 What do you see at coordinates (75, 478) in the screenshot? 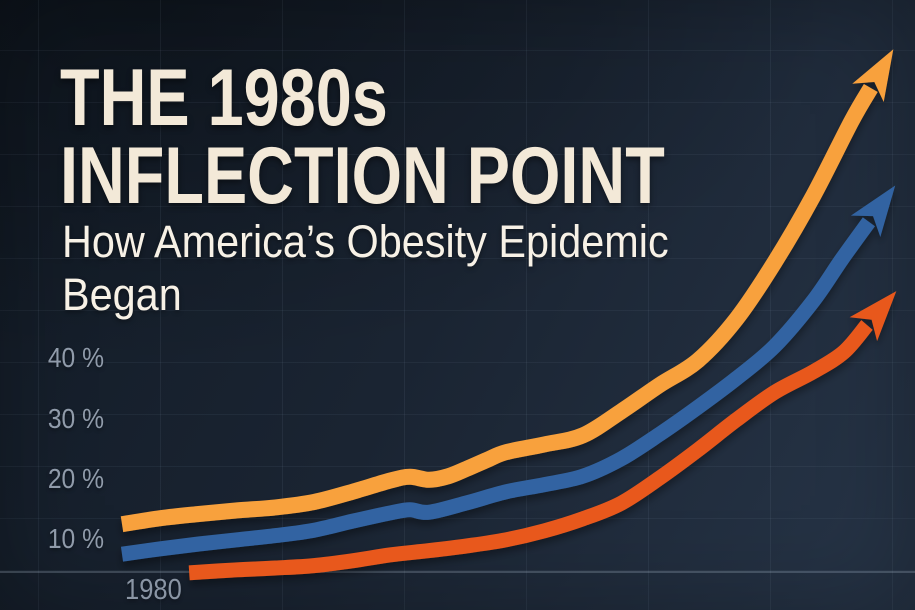
I see `y-axis-label-20: 20 %` at bounding box center [75, 478].